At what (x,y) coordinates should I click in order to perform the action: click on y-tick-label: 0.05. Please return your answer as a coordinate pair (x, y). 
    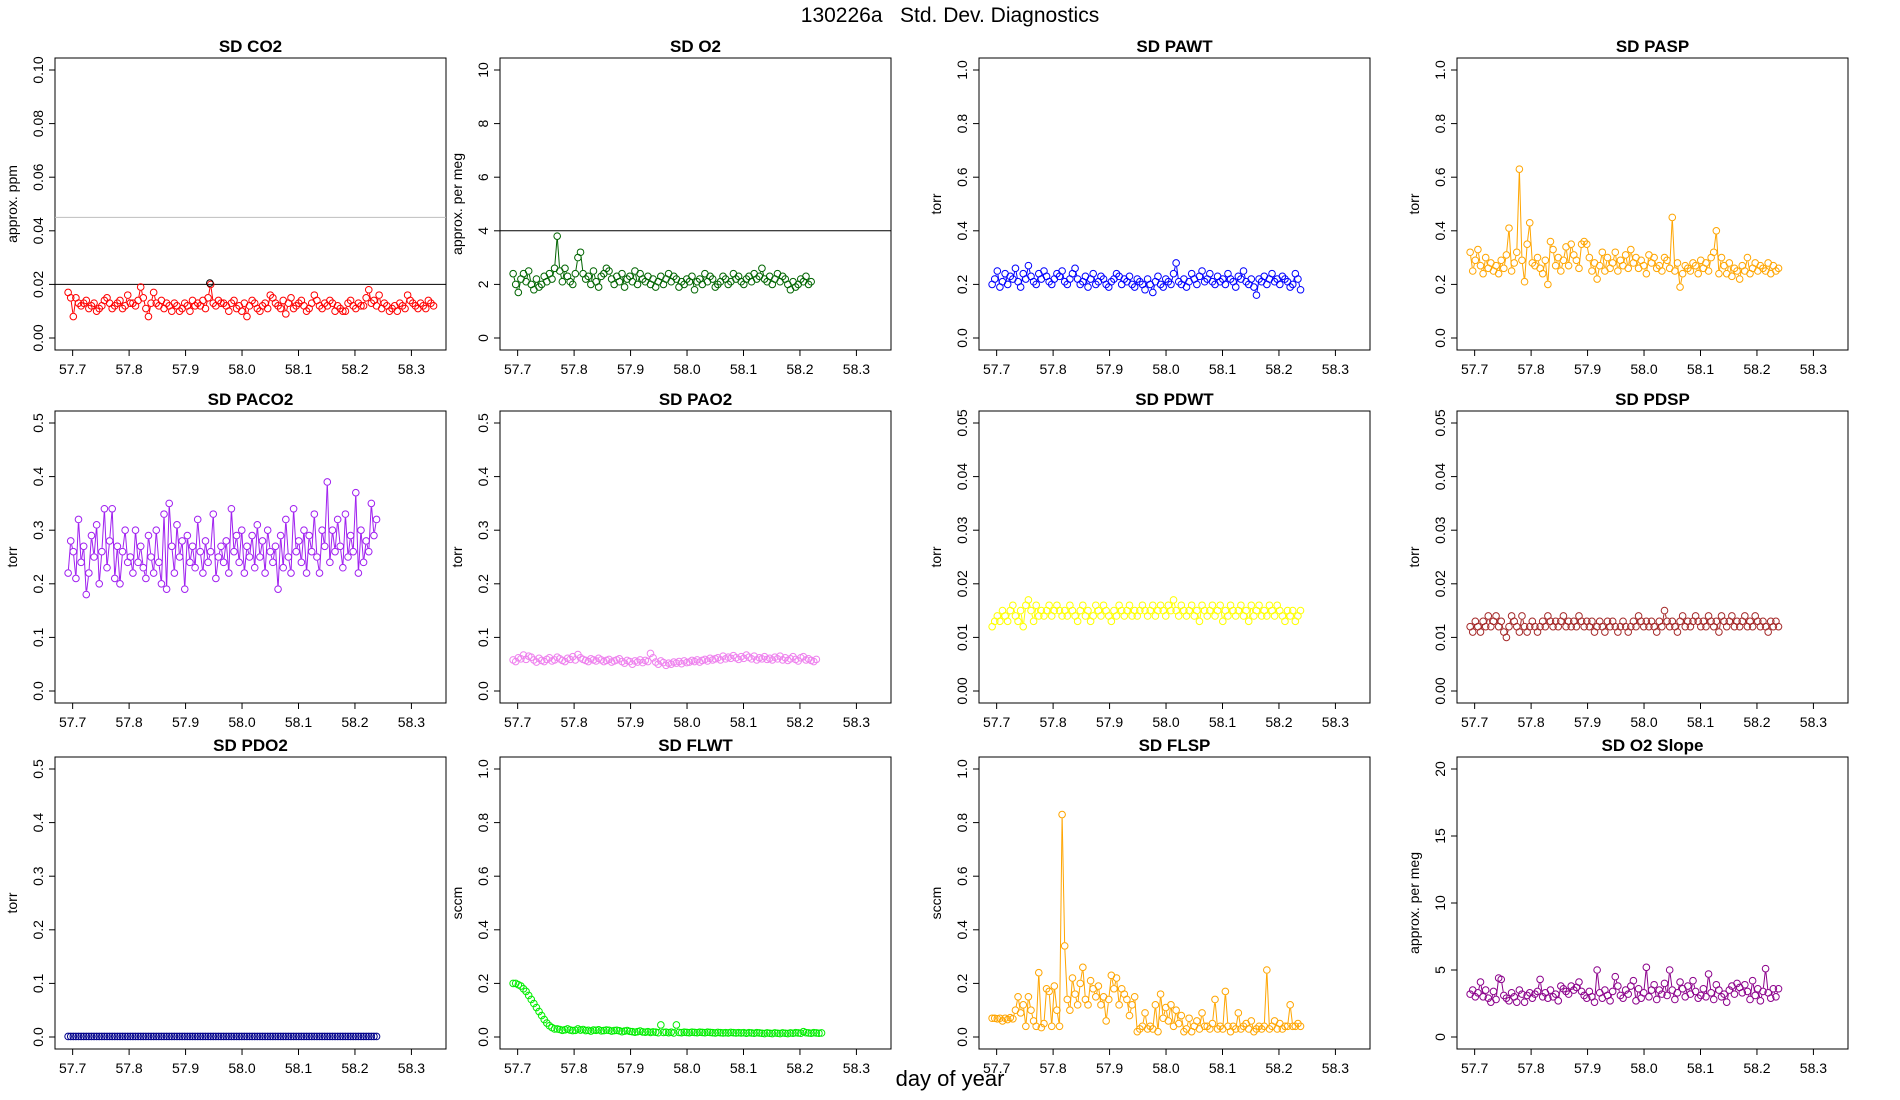
    Looking at the image, I should click on (1440, 422).